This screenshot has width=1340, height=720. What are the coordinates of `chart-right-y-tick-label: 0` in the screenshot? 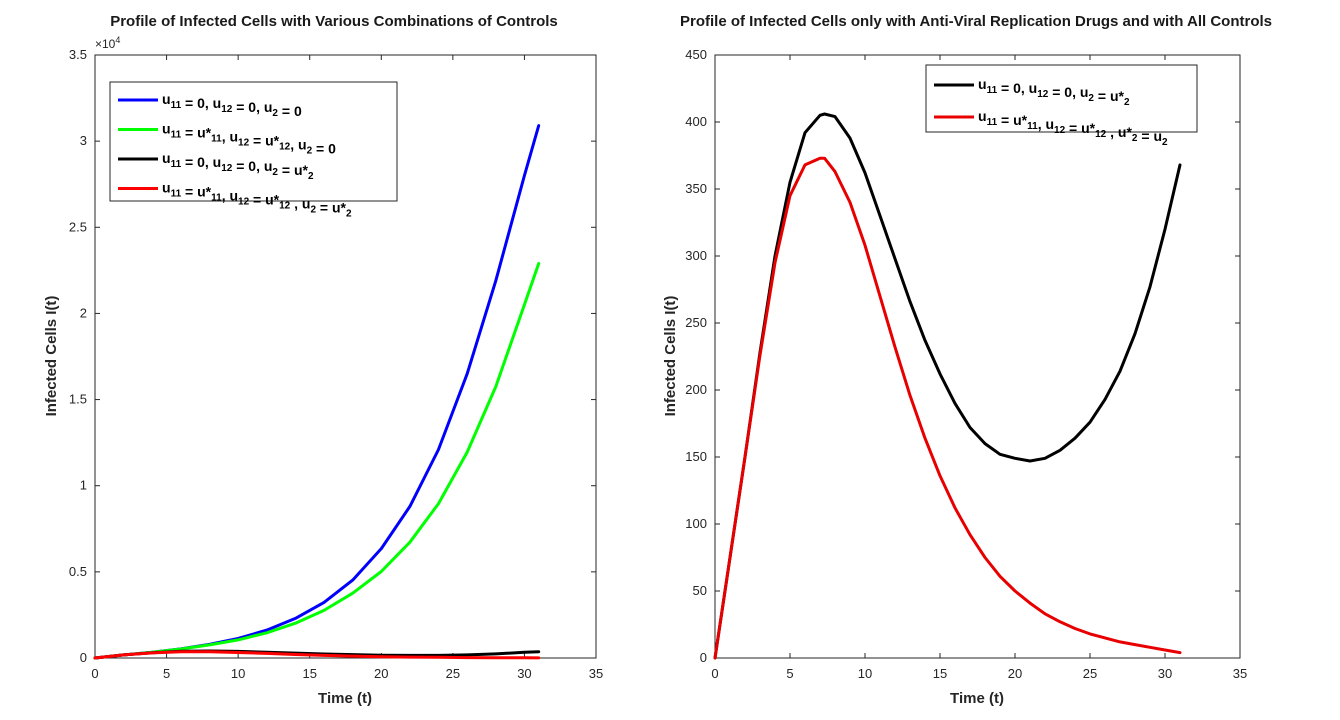 It's located at (703, 657).